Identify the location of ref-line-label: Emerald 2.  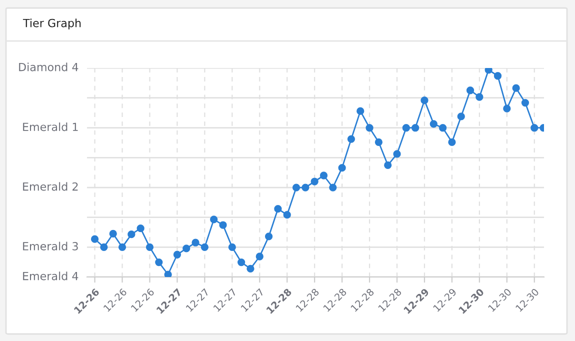
(50, 186).